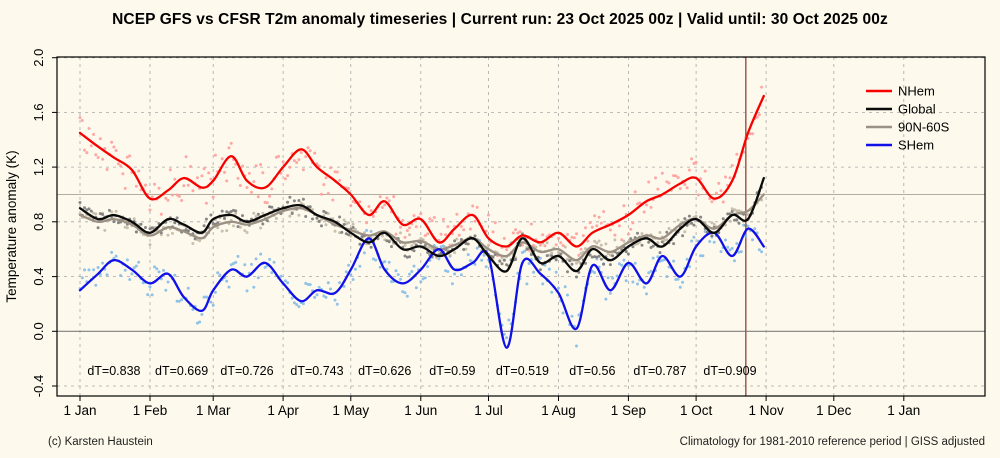  What do you see at coordinates (38, 167) in the screenshot?
I see `y-tick-label: 1.2` at bounding box center [38, 167].